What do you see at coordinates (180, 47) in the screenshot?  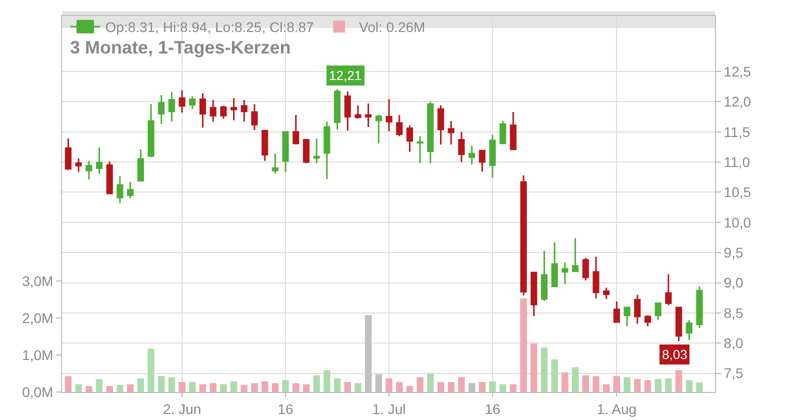 I see `text: 3 Monate, 1-Tages-Kerzen` at bounding box center [180, 47].